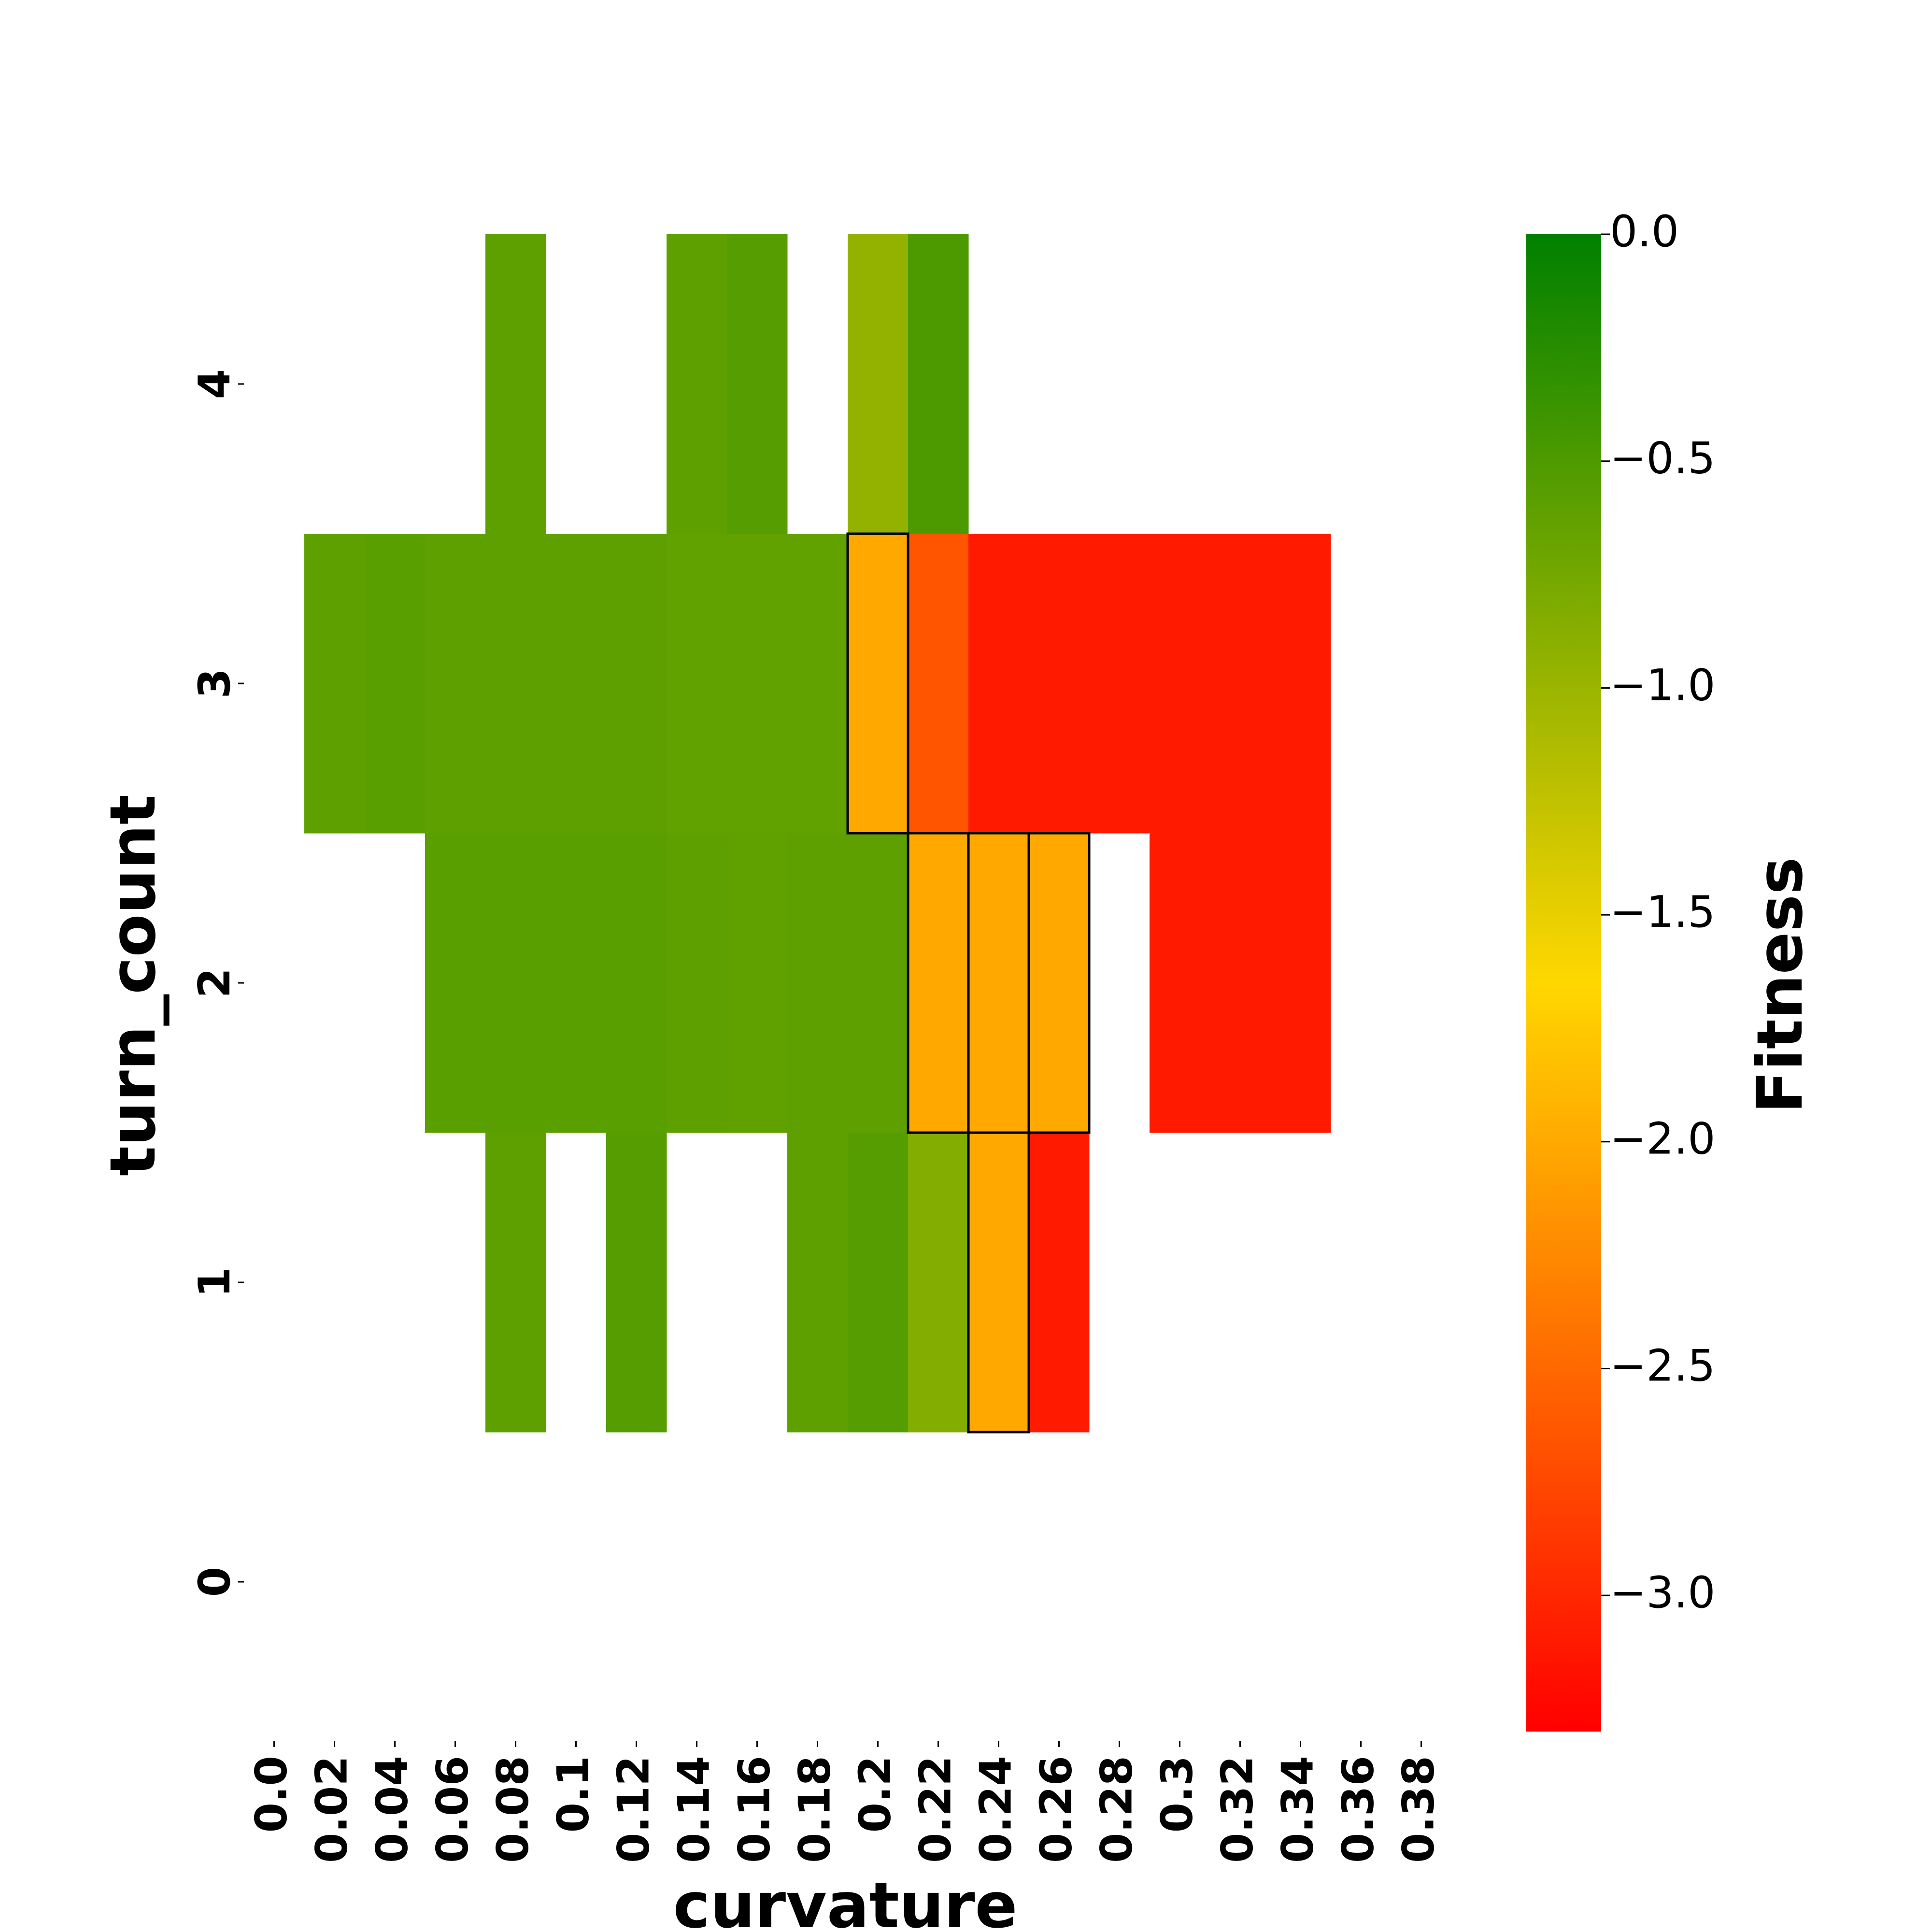  Describe the element at coordinates (875, 1794) in the screenshot. I see `x-tick-label: 0.2` at that location.